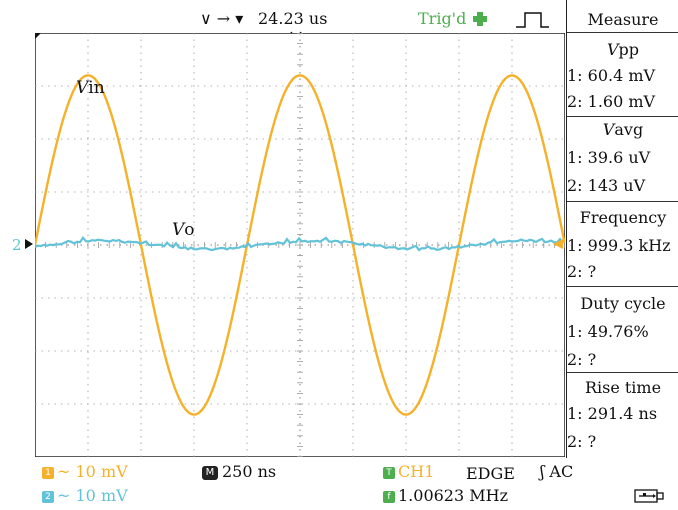  Describe the element at coordinates (210, 472) in the screenshot. I see `timebase-badge: M` at that location.